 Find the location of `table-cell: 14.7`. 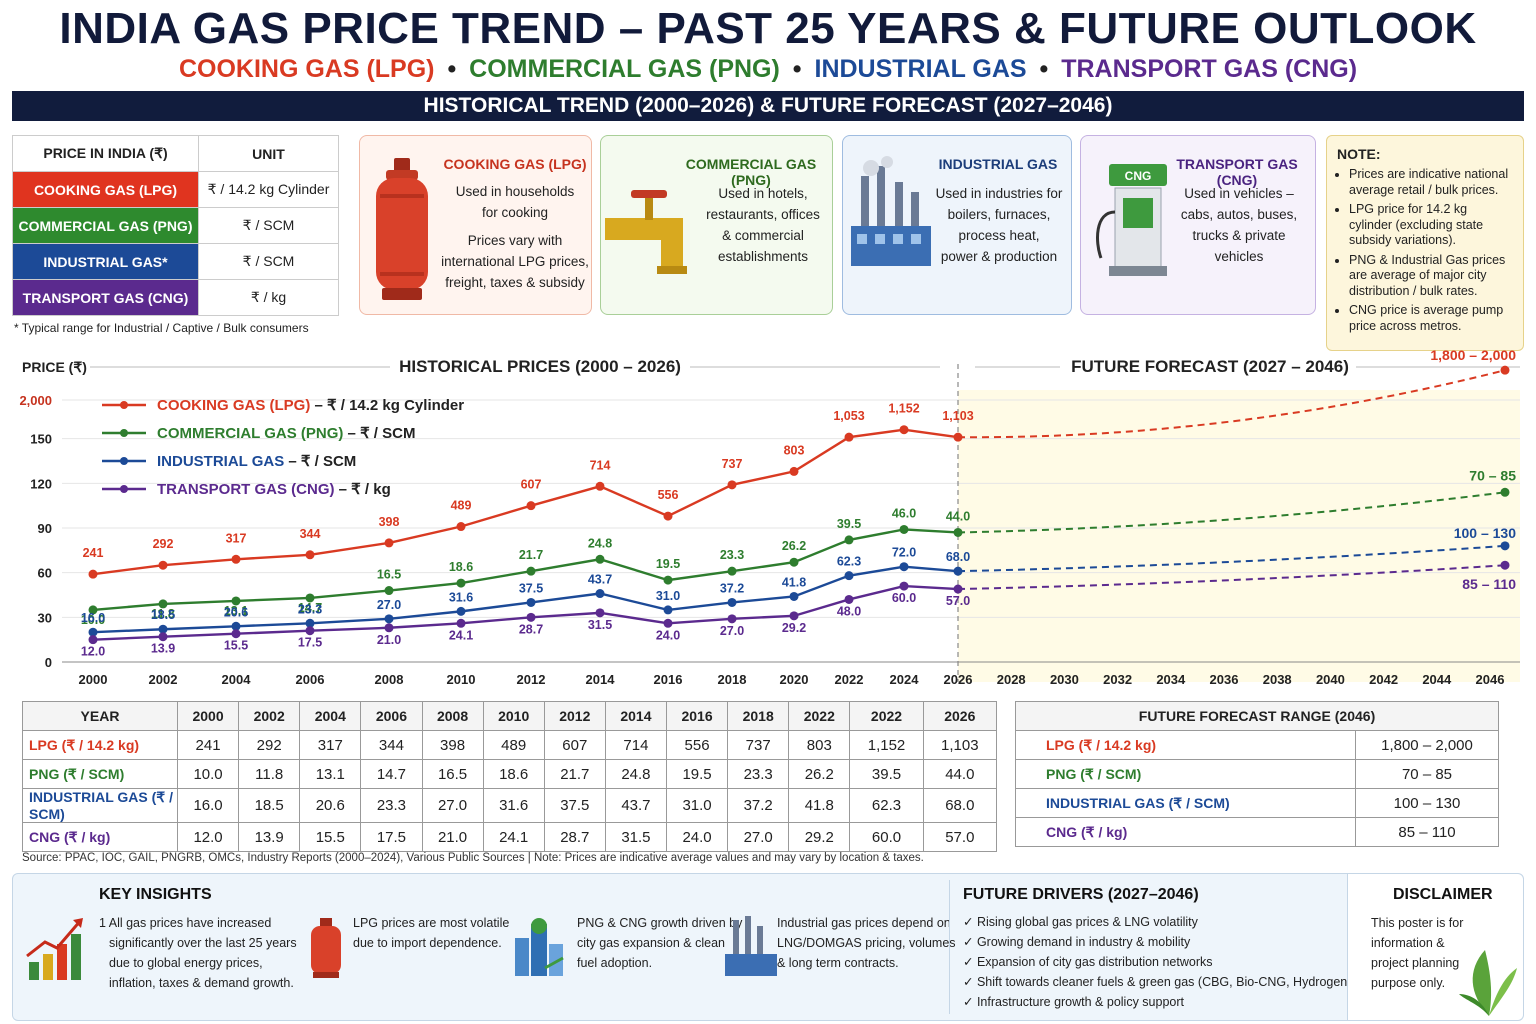

table-cell: 14.7 is located at coordinates (391, 774).